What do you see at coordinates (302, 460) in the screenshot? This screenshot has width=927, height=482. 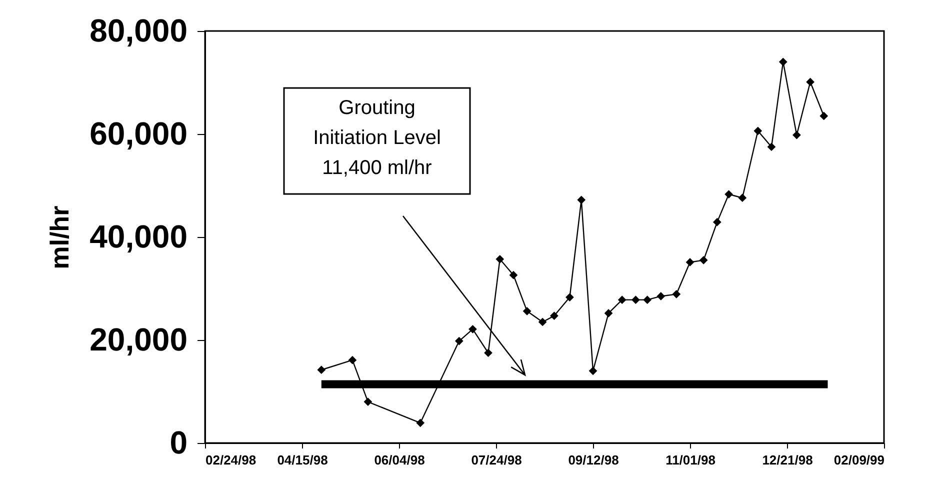 I see `x-tick-label: 04/15/98` at bounding box center [302, 460].